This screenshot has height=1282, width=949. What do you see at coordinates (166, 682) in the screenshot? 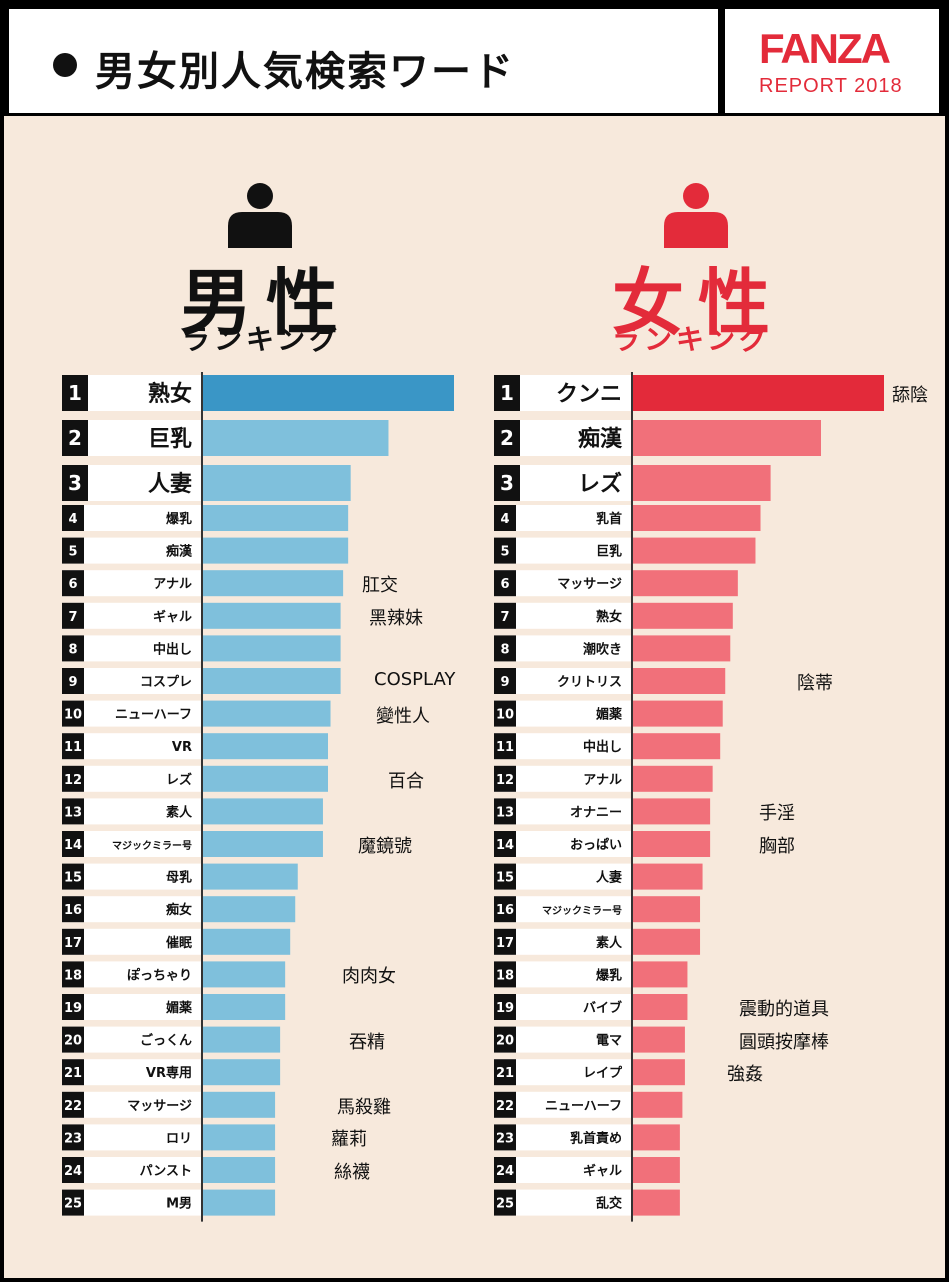
I see `male-category-label: コスプレ` at bounding box center [166, 682].